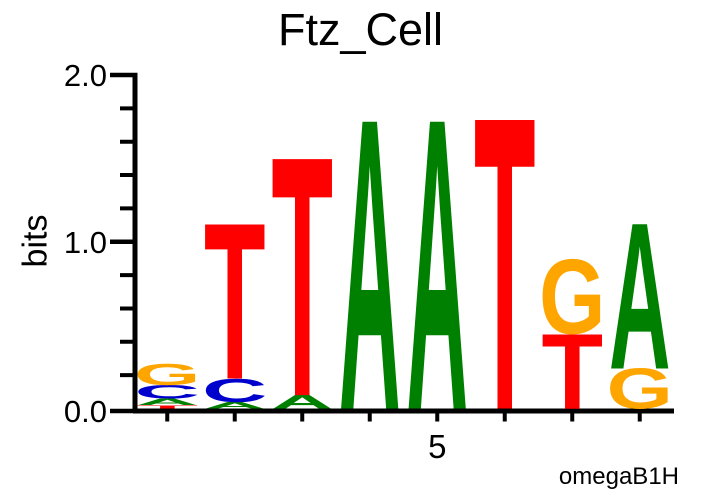 Image resolution: width=721 pixels, height=496 pixels. What do you see at coordinates (618, 476) in the screenshot?
I see `attribution-label: omegaB1H` at bounding box center [618, 476].